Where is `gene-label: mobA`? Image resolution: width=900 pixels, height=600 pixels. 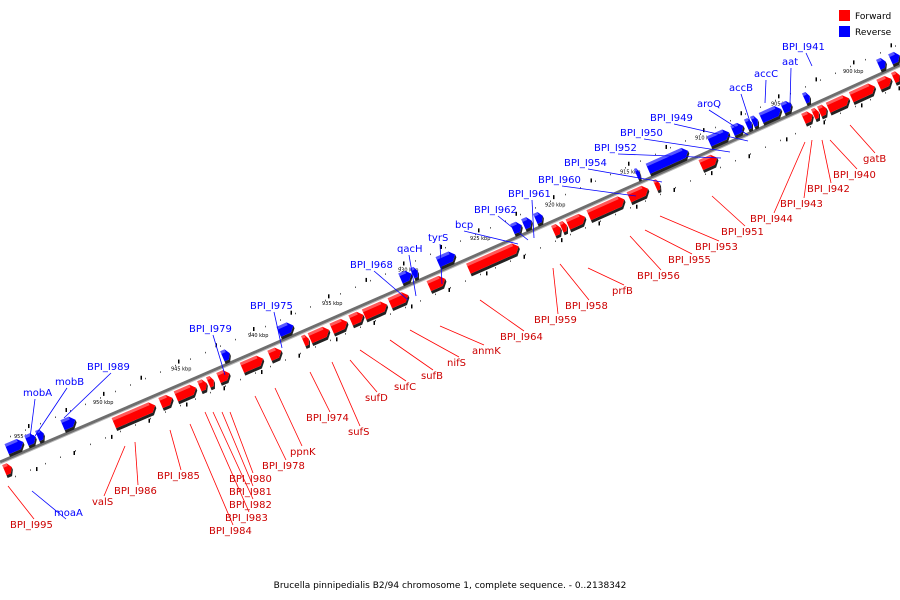
gene-label: mobA is located at coordinates (37, 393).